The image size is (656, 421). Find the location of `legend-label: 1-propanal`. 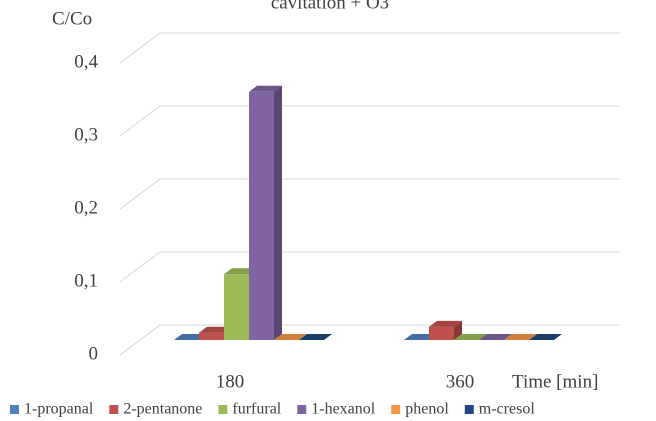

legend-label: 1-propanal is located at coordinates (59, 409).